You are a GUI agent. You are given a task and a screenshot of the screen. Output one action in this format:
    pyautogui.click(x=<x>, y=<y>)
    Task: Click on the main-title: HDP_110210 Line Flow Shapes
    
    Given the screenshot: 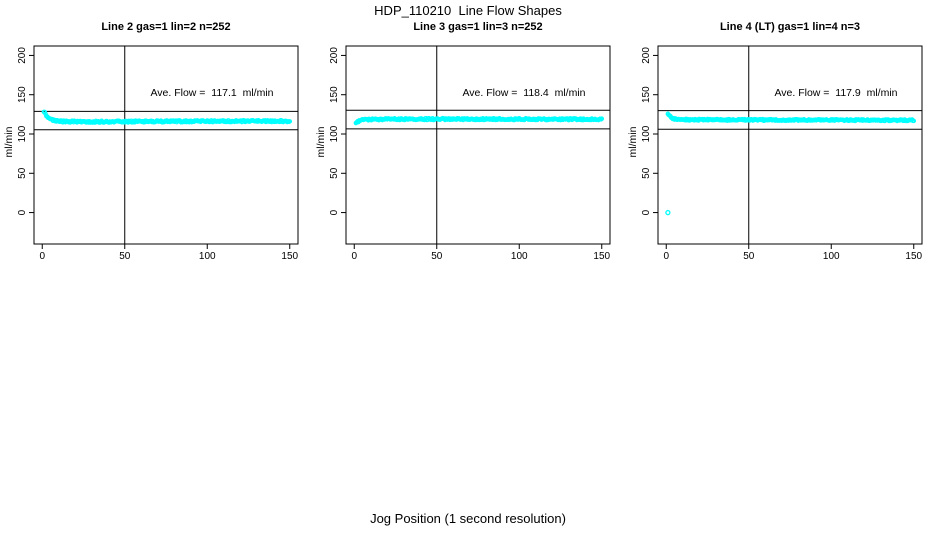 What is the action you would take?
    pyautogui.click(x=468, y=10)
    